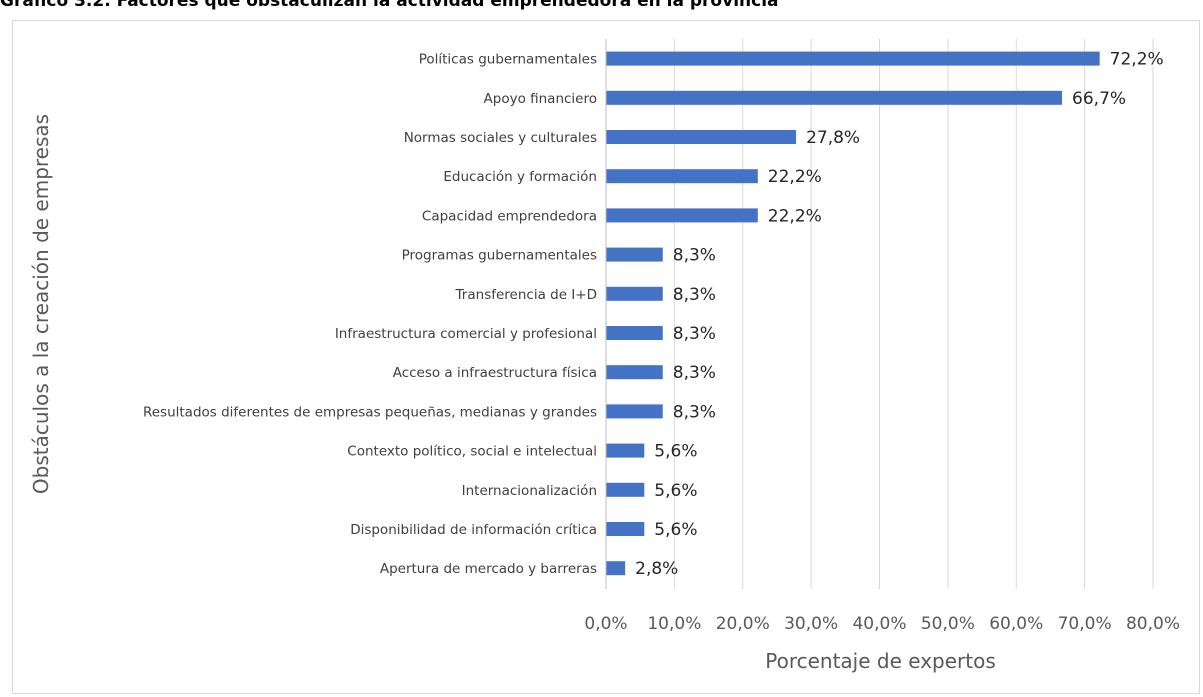  I want to click on x-tick-label: 20,0%, so click(743, 624).